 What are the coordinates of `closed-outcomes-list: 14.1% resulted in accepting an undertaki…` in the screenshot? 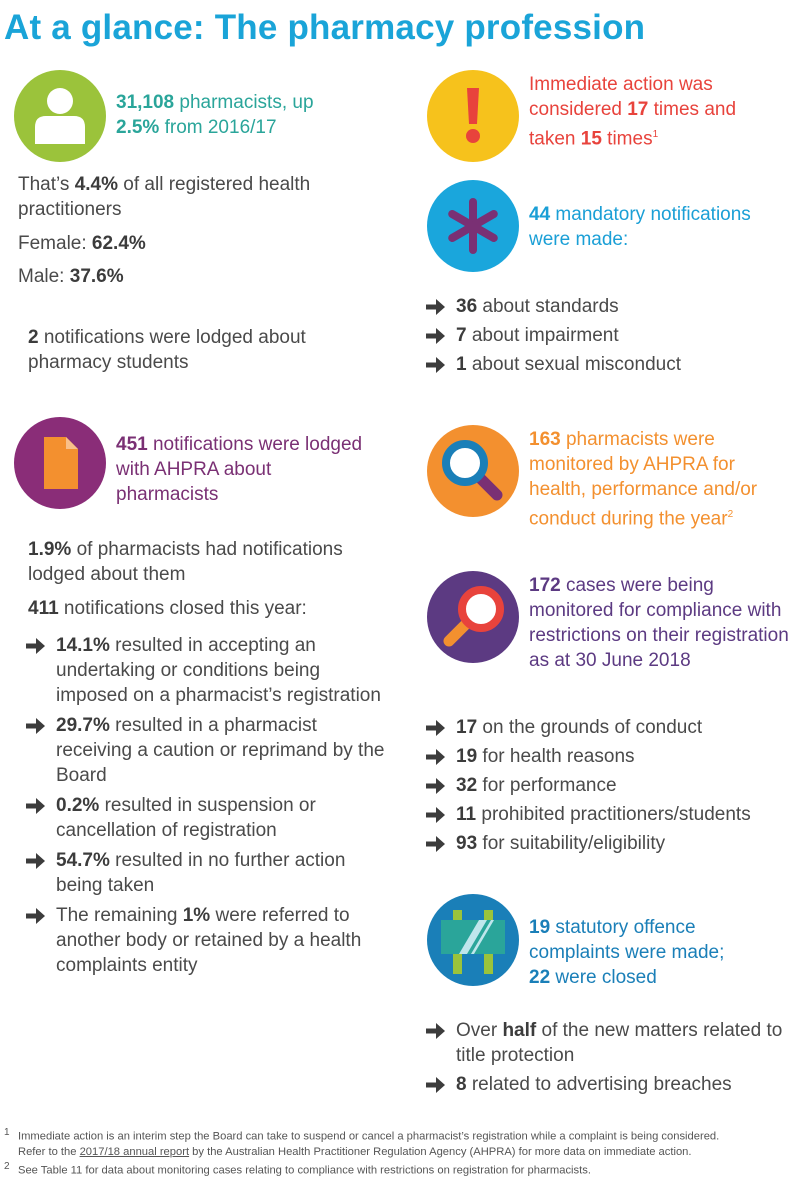 It's located at (206, 805).